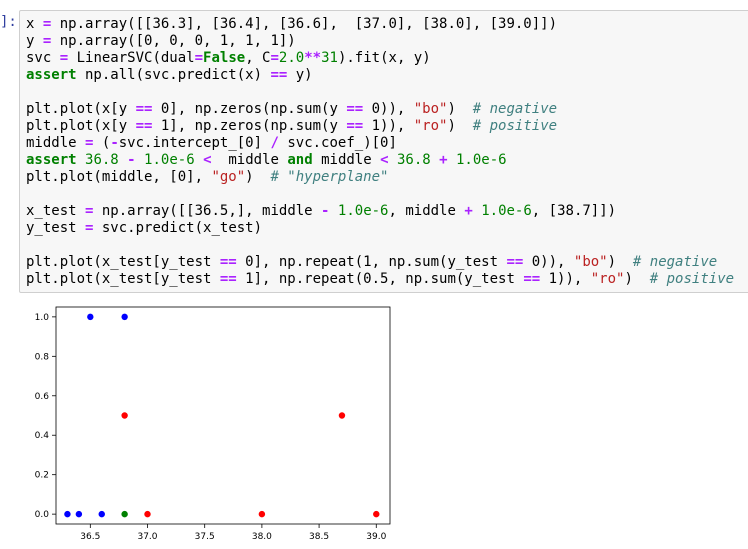 This screenshot has width=748, height=549. Describe the element at coordinates (131, 58) in the screenshot. I see `code-token: LinearSVC(dual` at that location.